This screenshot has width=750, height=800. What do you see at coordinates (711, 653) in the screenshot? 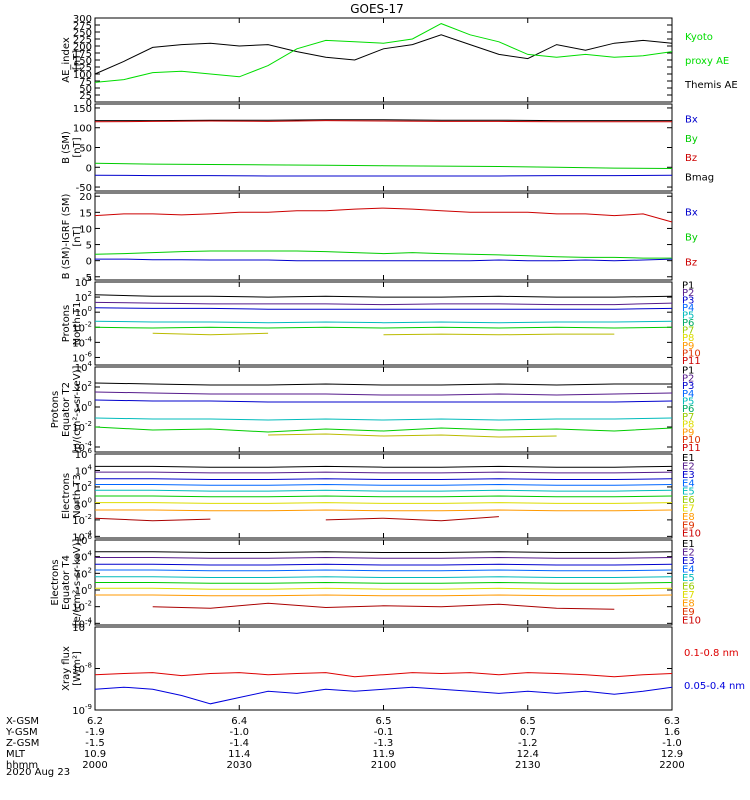
I see `legend-0-1-0-8-nm: 0.1-0.8 nm` at bounding box center [711, 653].